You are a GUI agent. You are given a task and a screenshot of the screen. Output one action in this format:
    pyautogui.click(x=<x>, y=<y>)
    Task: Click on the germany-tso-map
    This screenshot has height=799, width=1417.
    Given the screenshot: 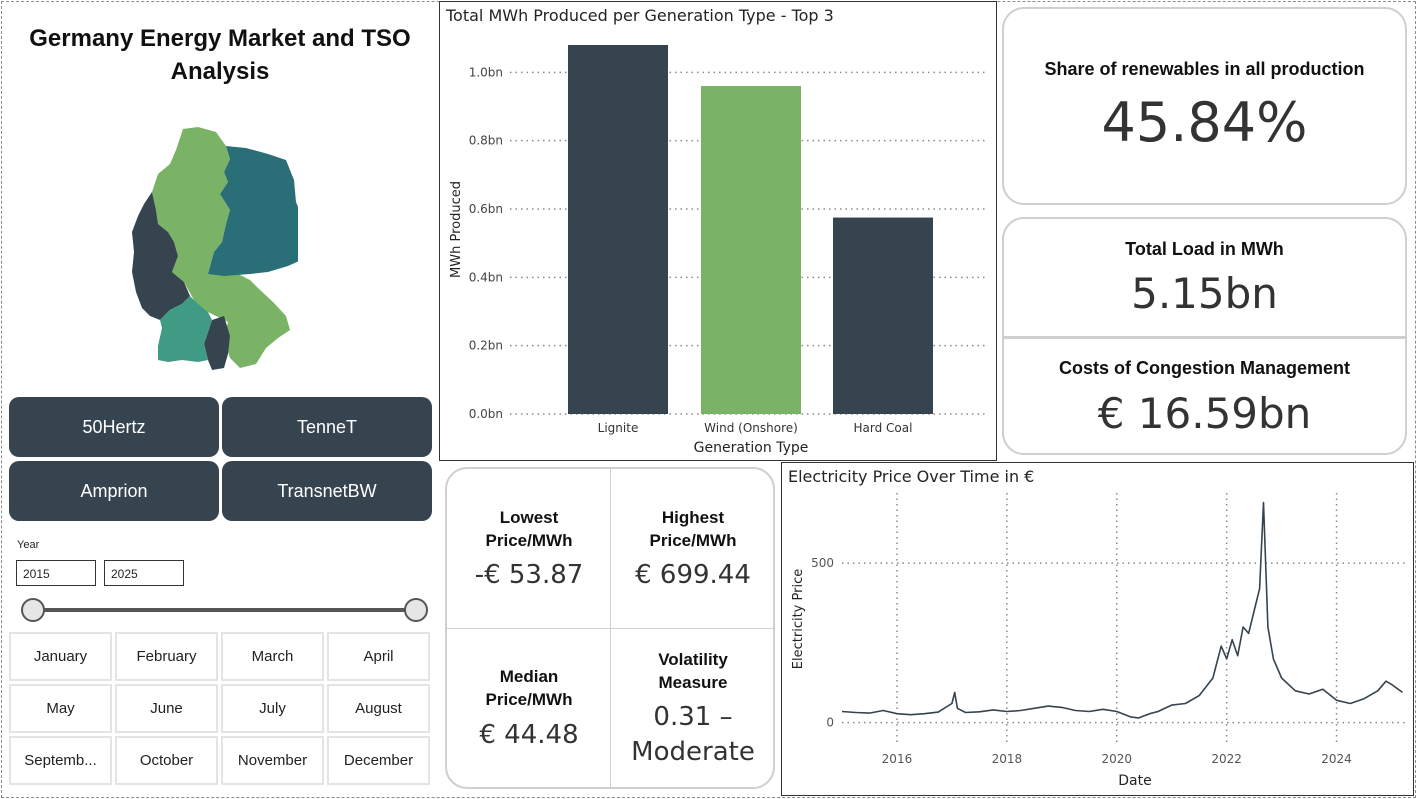 What is the action you would take?
    pyautogui.click(x=213, y=249)
    